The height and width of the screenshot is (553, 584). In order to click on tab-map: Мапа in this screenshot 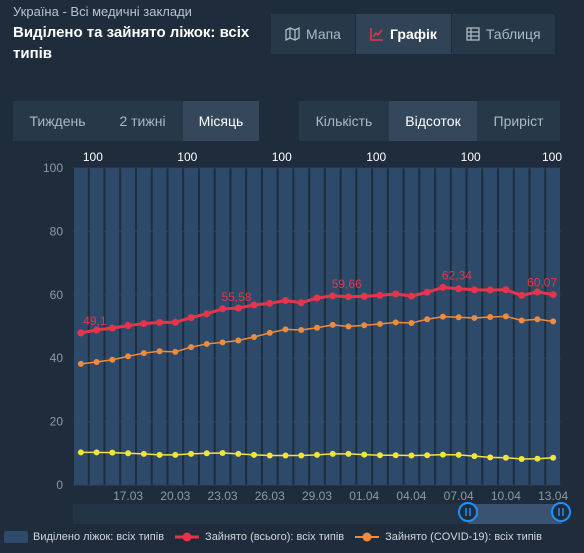, I will do `click(313, 34)`.